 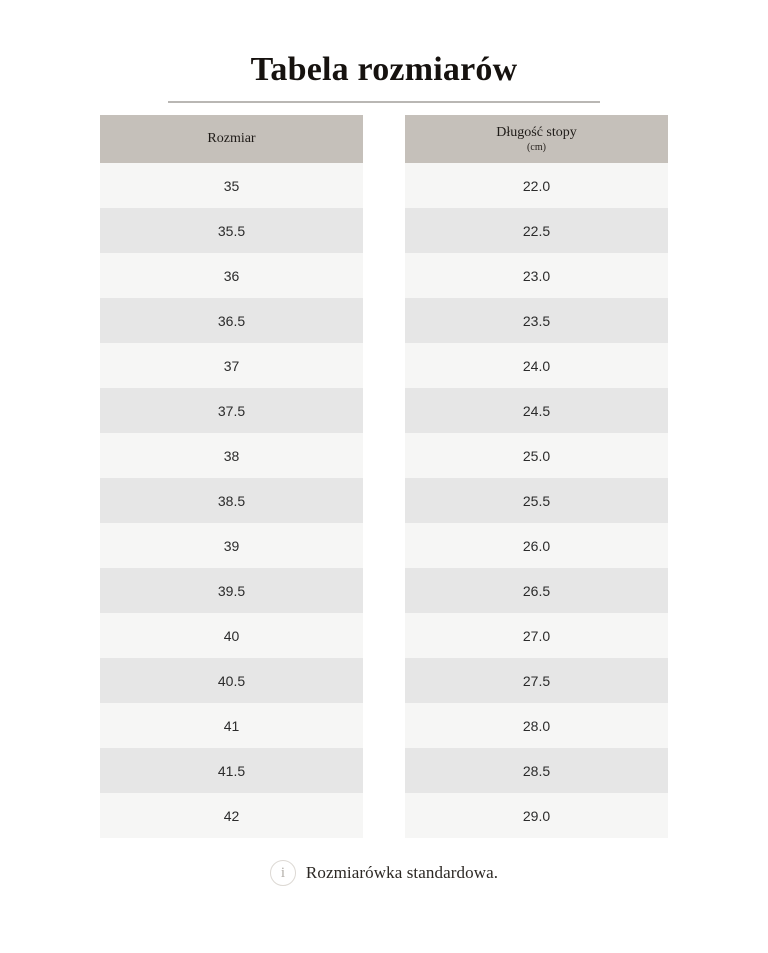 I want to click on title-divider, so click(x=384, y=102).